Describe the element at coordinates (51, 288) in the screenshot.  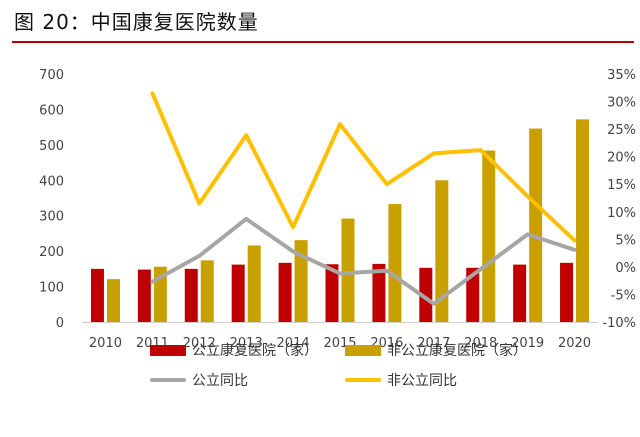
I see `left-tick-label: 100` at that location.